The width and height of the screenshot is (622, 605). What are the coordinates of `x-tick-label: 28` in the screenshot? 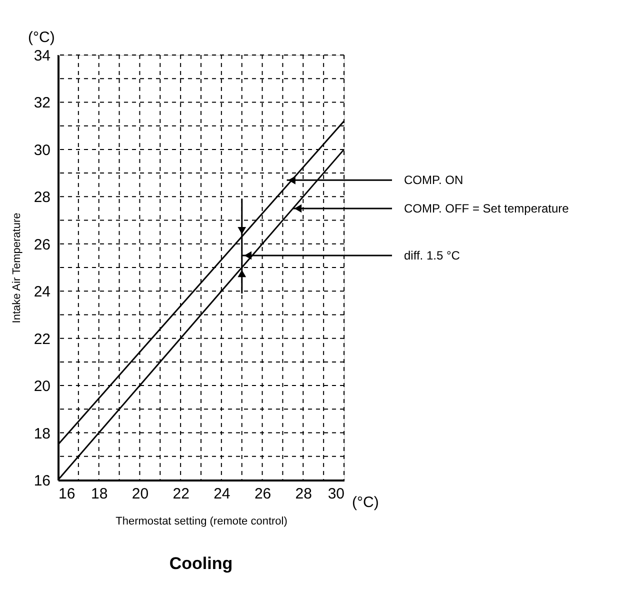 It's located at (303, 494).